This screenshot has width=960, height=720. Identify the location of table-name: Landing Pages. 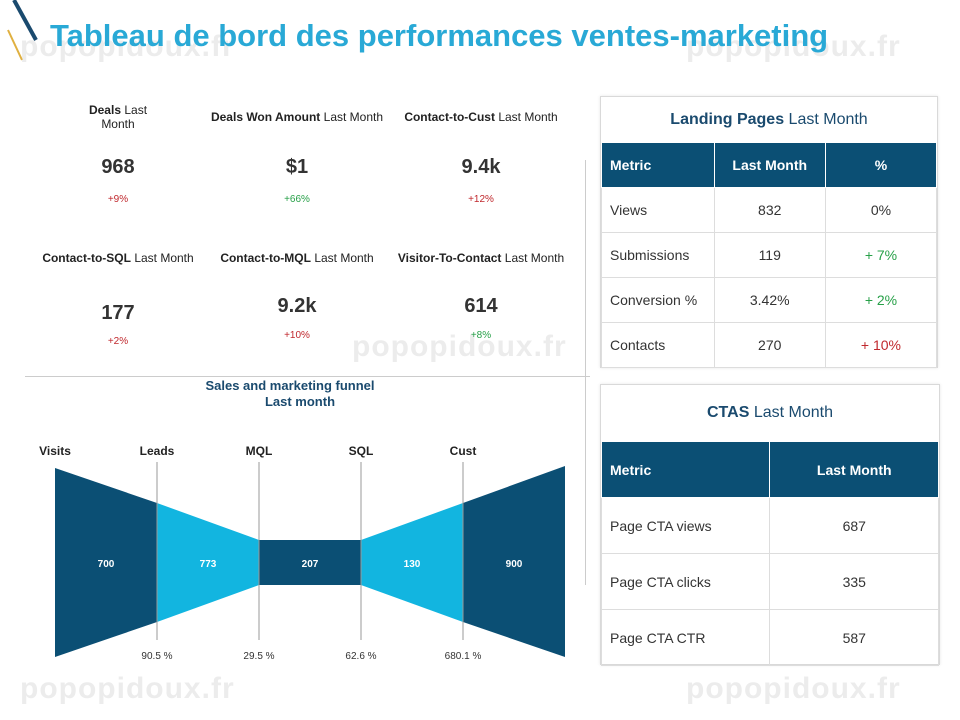
(727, 119).